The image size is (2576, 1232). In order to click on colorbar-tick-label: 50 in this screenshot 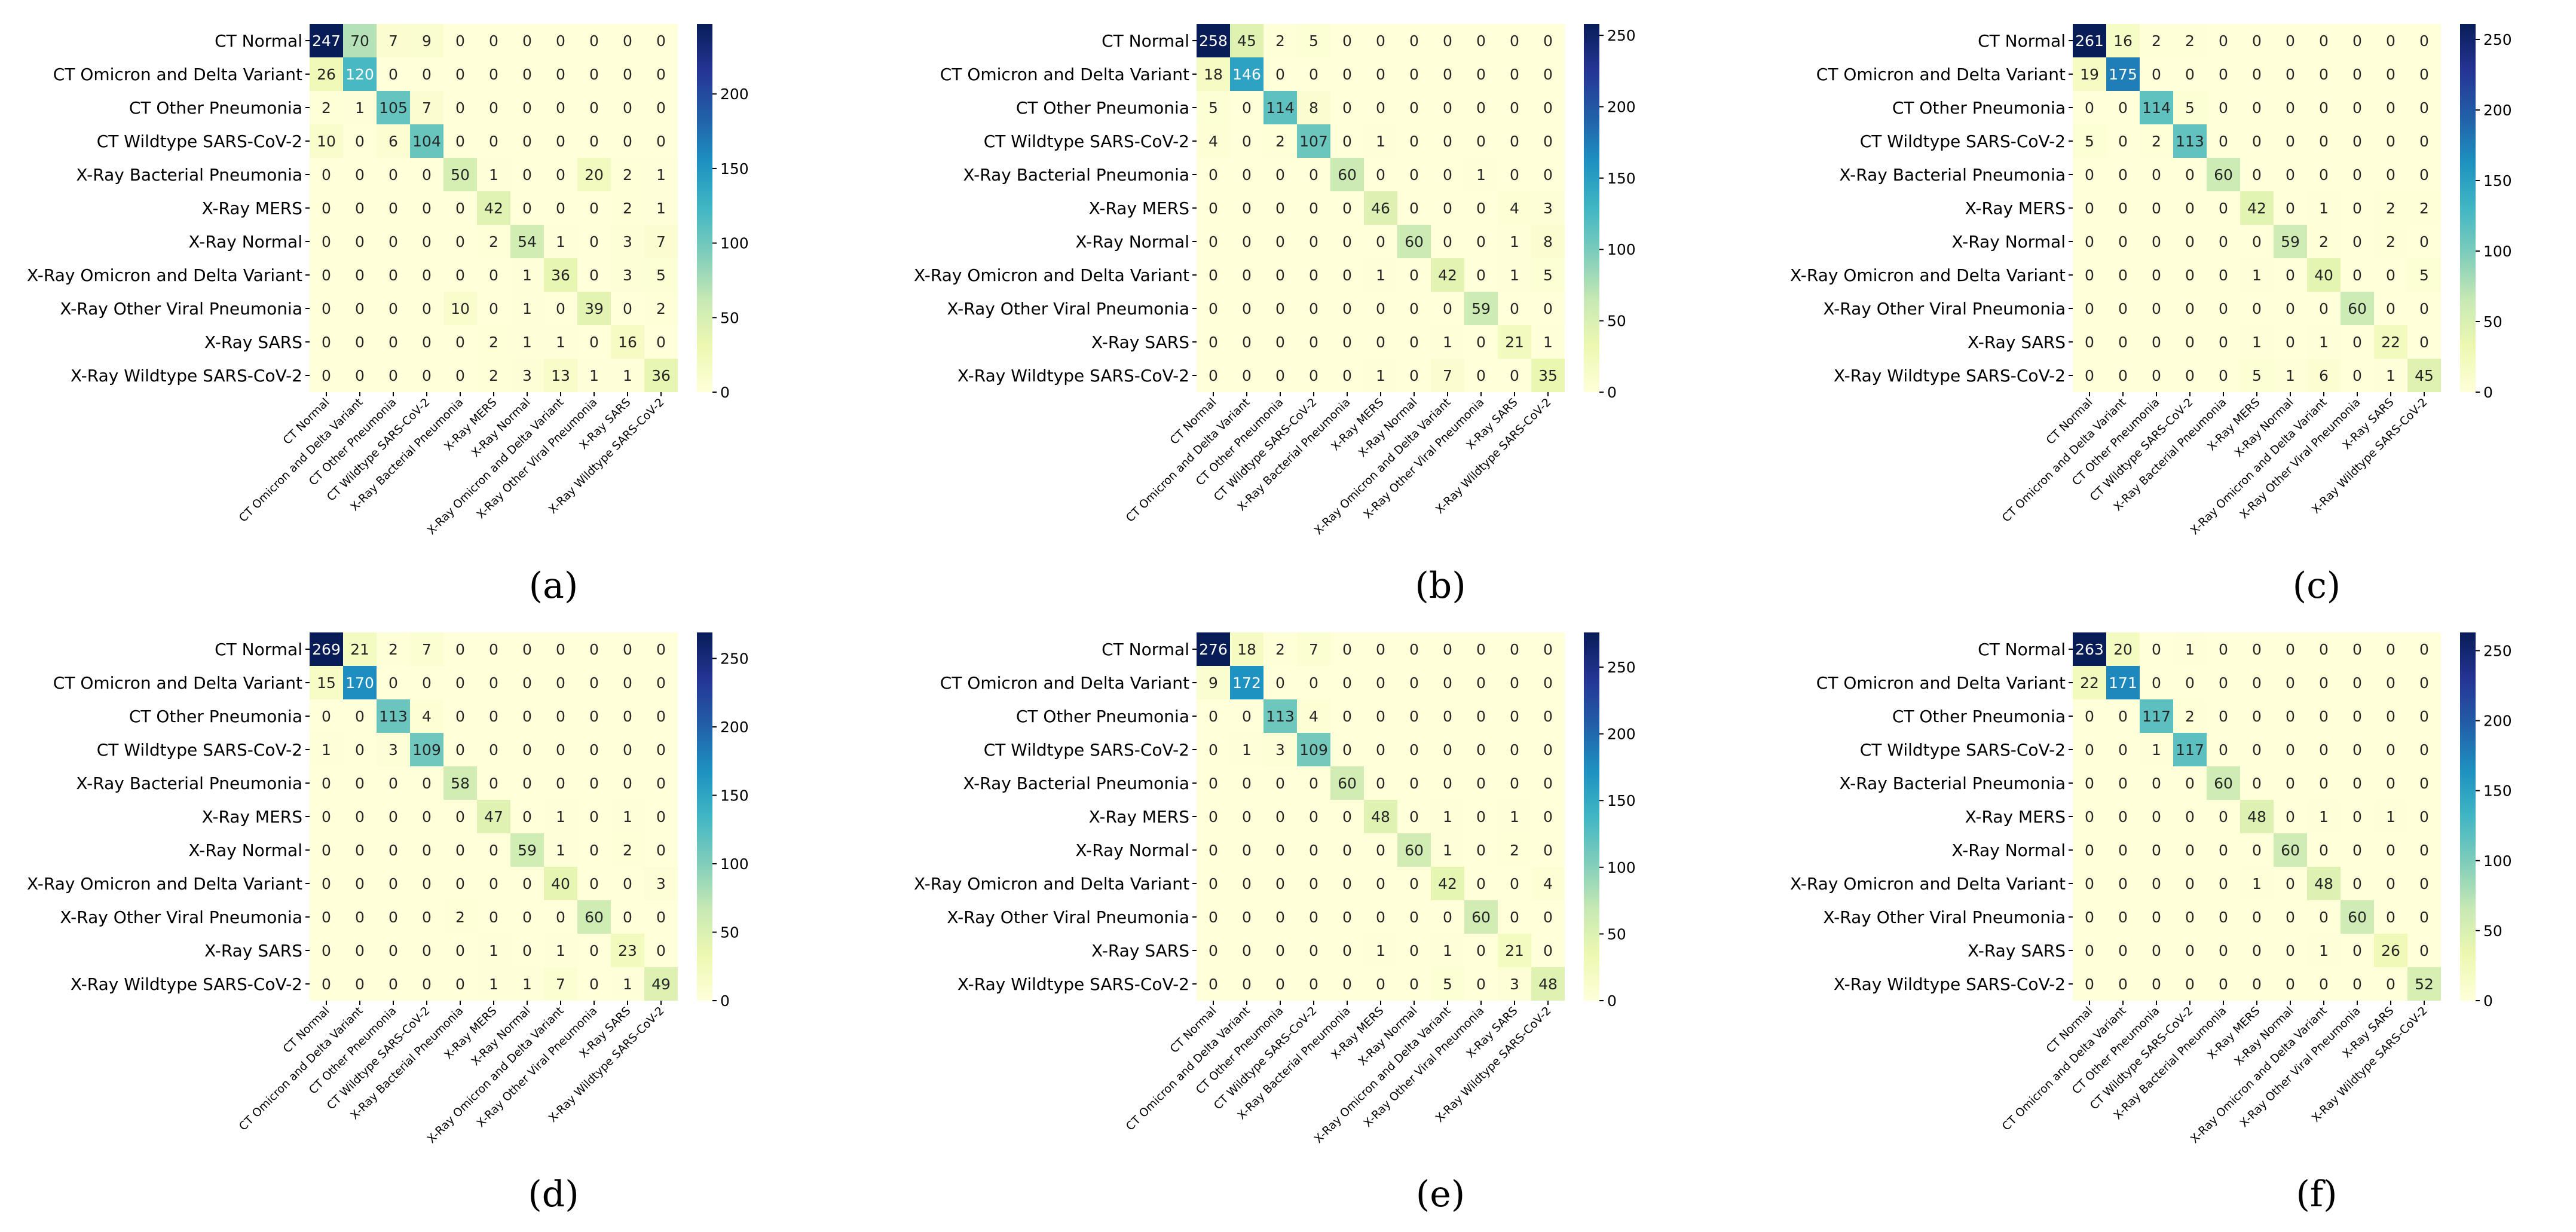, I will do `click(1616, 321)`.